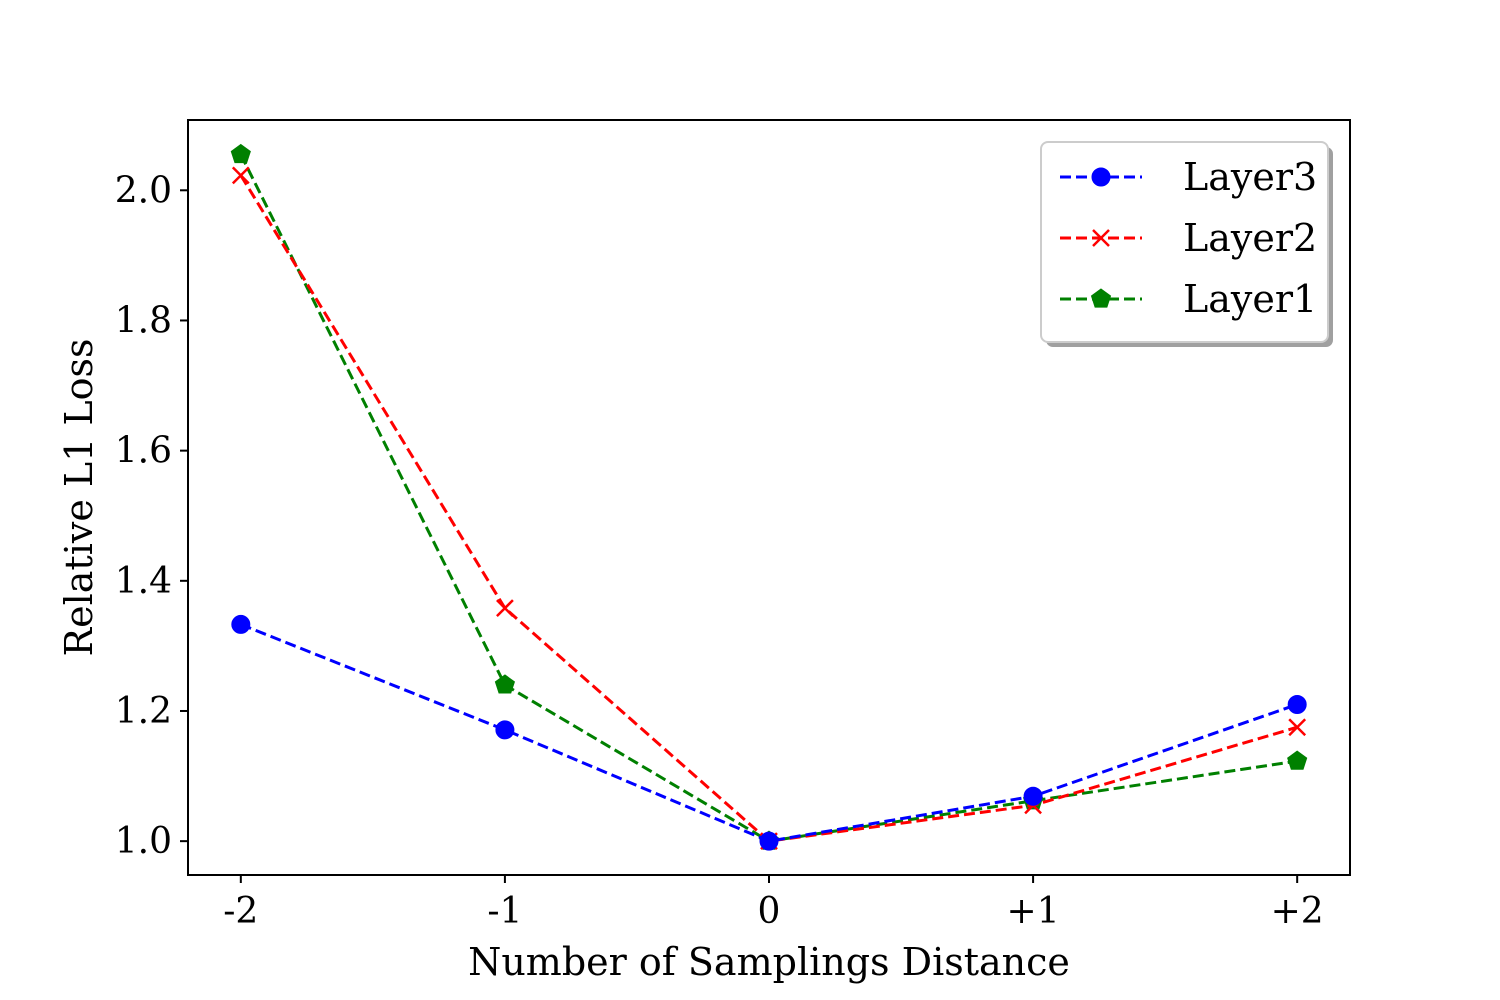 The height and width of the screenshot is (1000, 1500). Describe the element at coordinates (769, 911) in the screenshot. I see `x-tick-label: 0` at that location.